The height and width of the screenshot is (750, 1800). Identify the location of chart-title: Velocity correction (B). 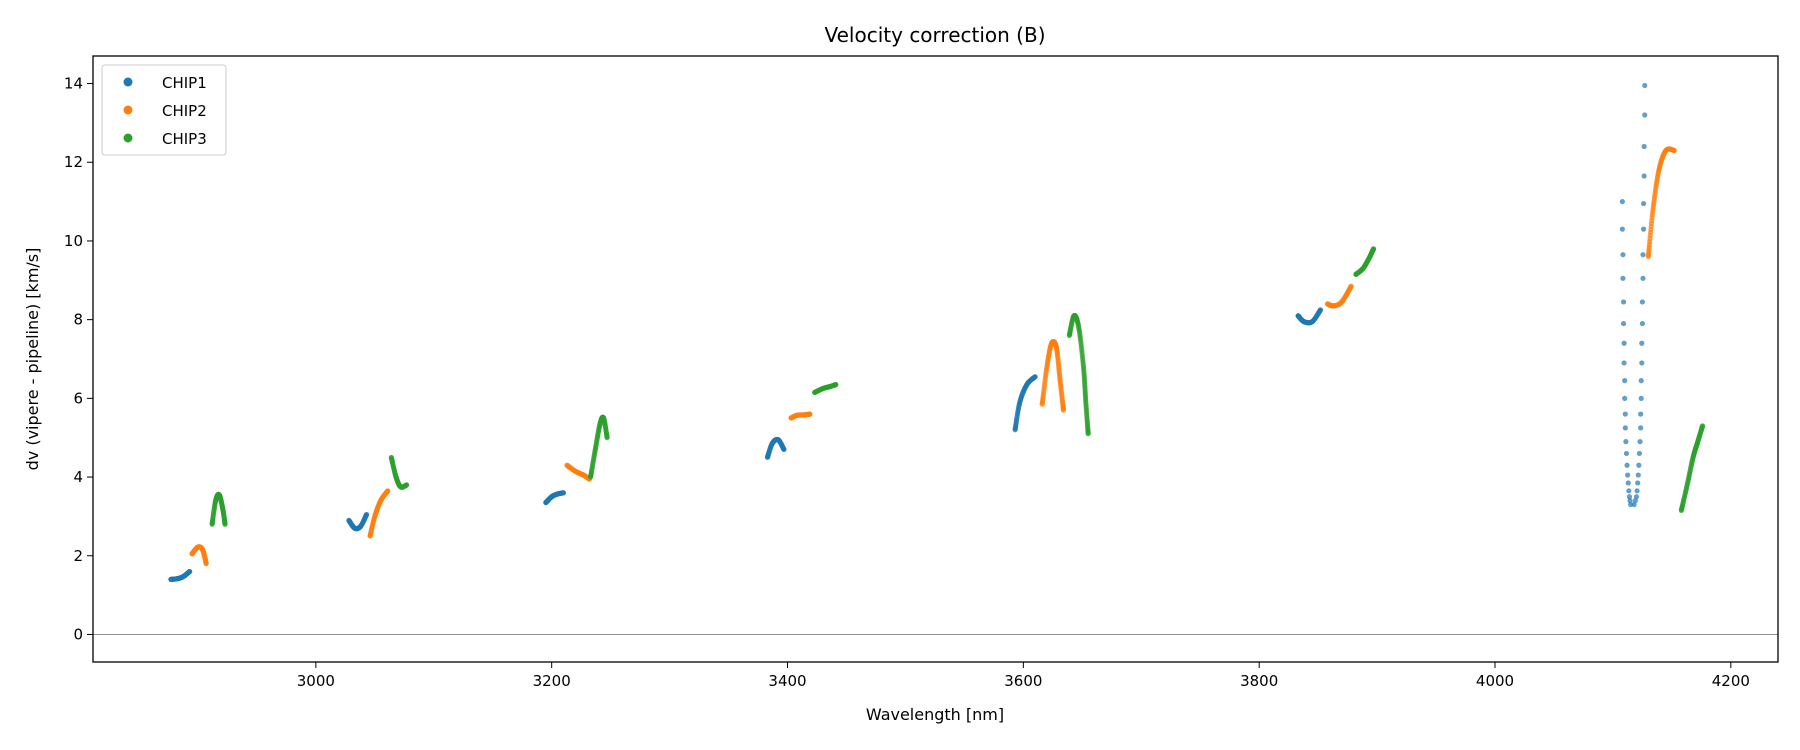
(935, 35).